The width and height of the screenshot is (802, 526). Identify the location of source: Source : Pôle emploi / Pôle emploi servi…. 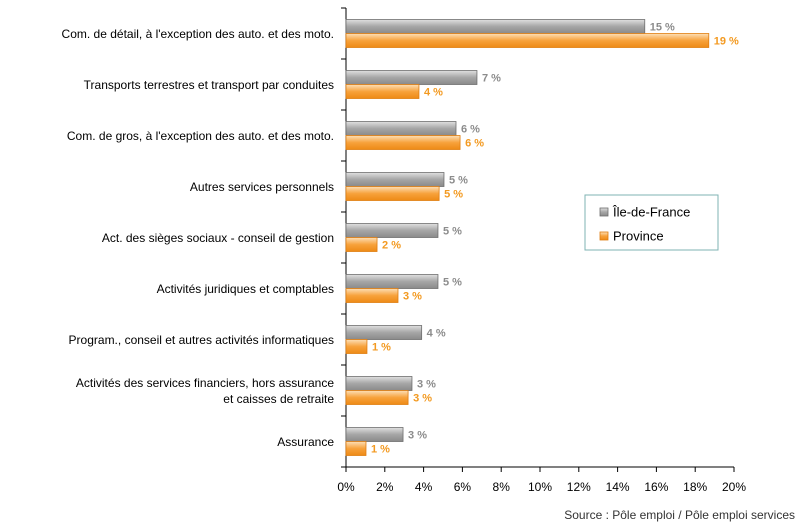
(679, 515).